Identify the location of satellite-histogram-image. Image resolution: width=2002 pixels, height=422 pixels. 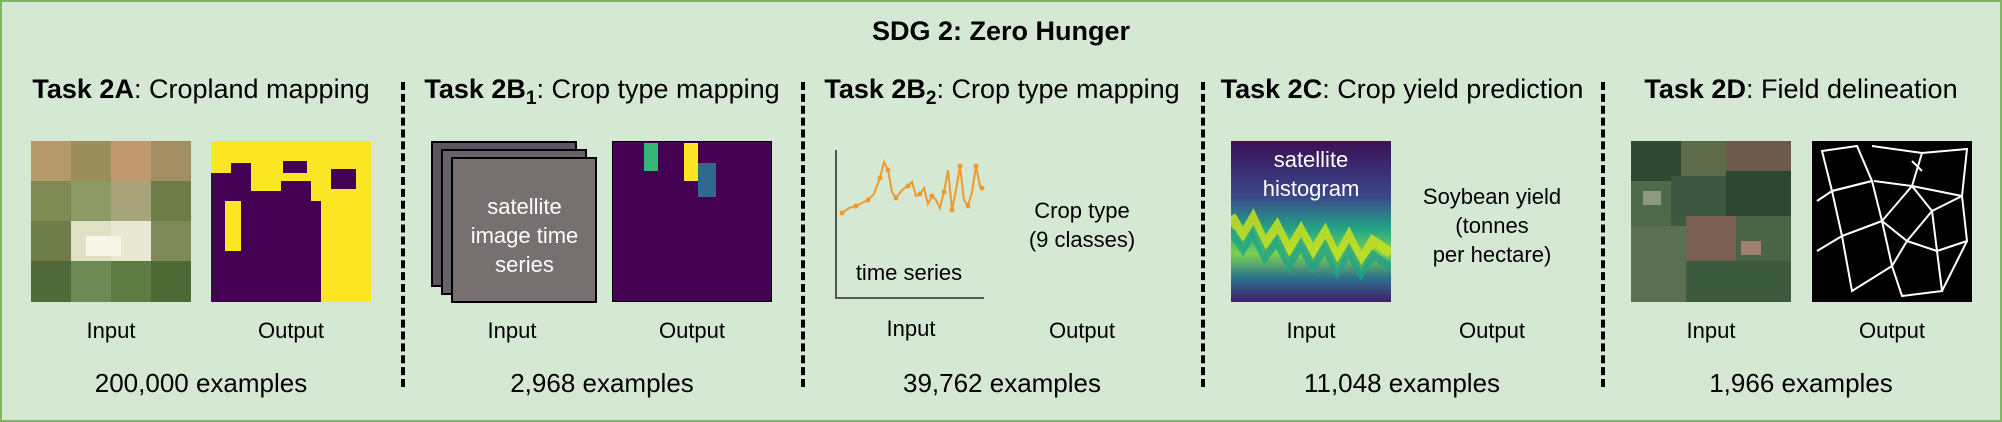
(1311, 221).